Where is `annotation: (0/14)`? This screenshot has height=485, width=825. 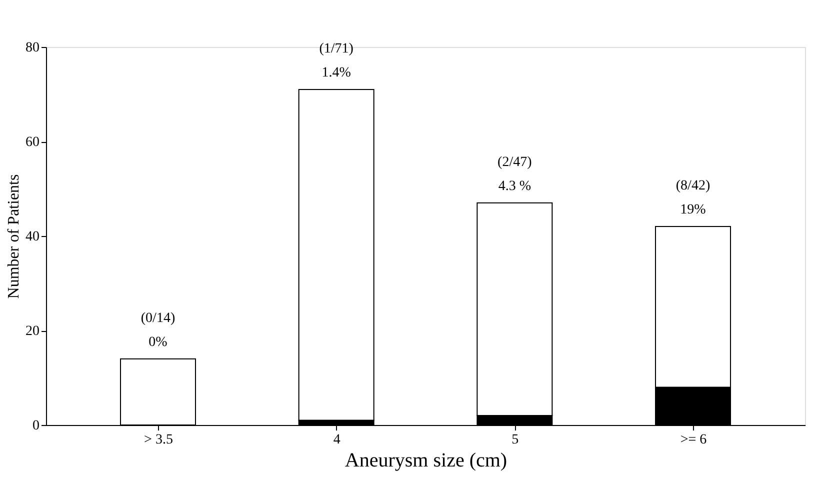 annotation: (0/14) is located at coordinates (158, 318).